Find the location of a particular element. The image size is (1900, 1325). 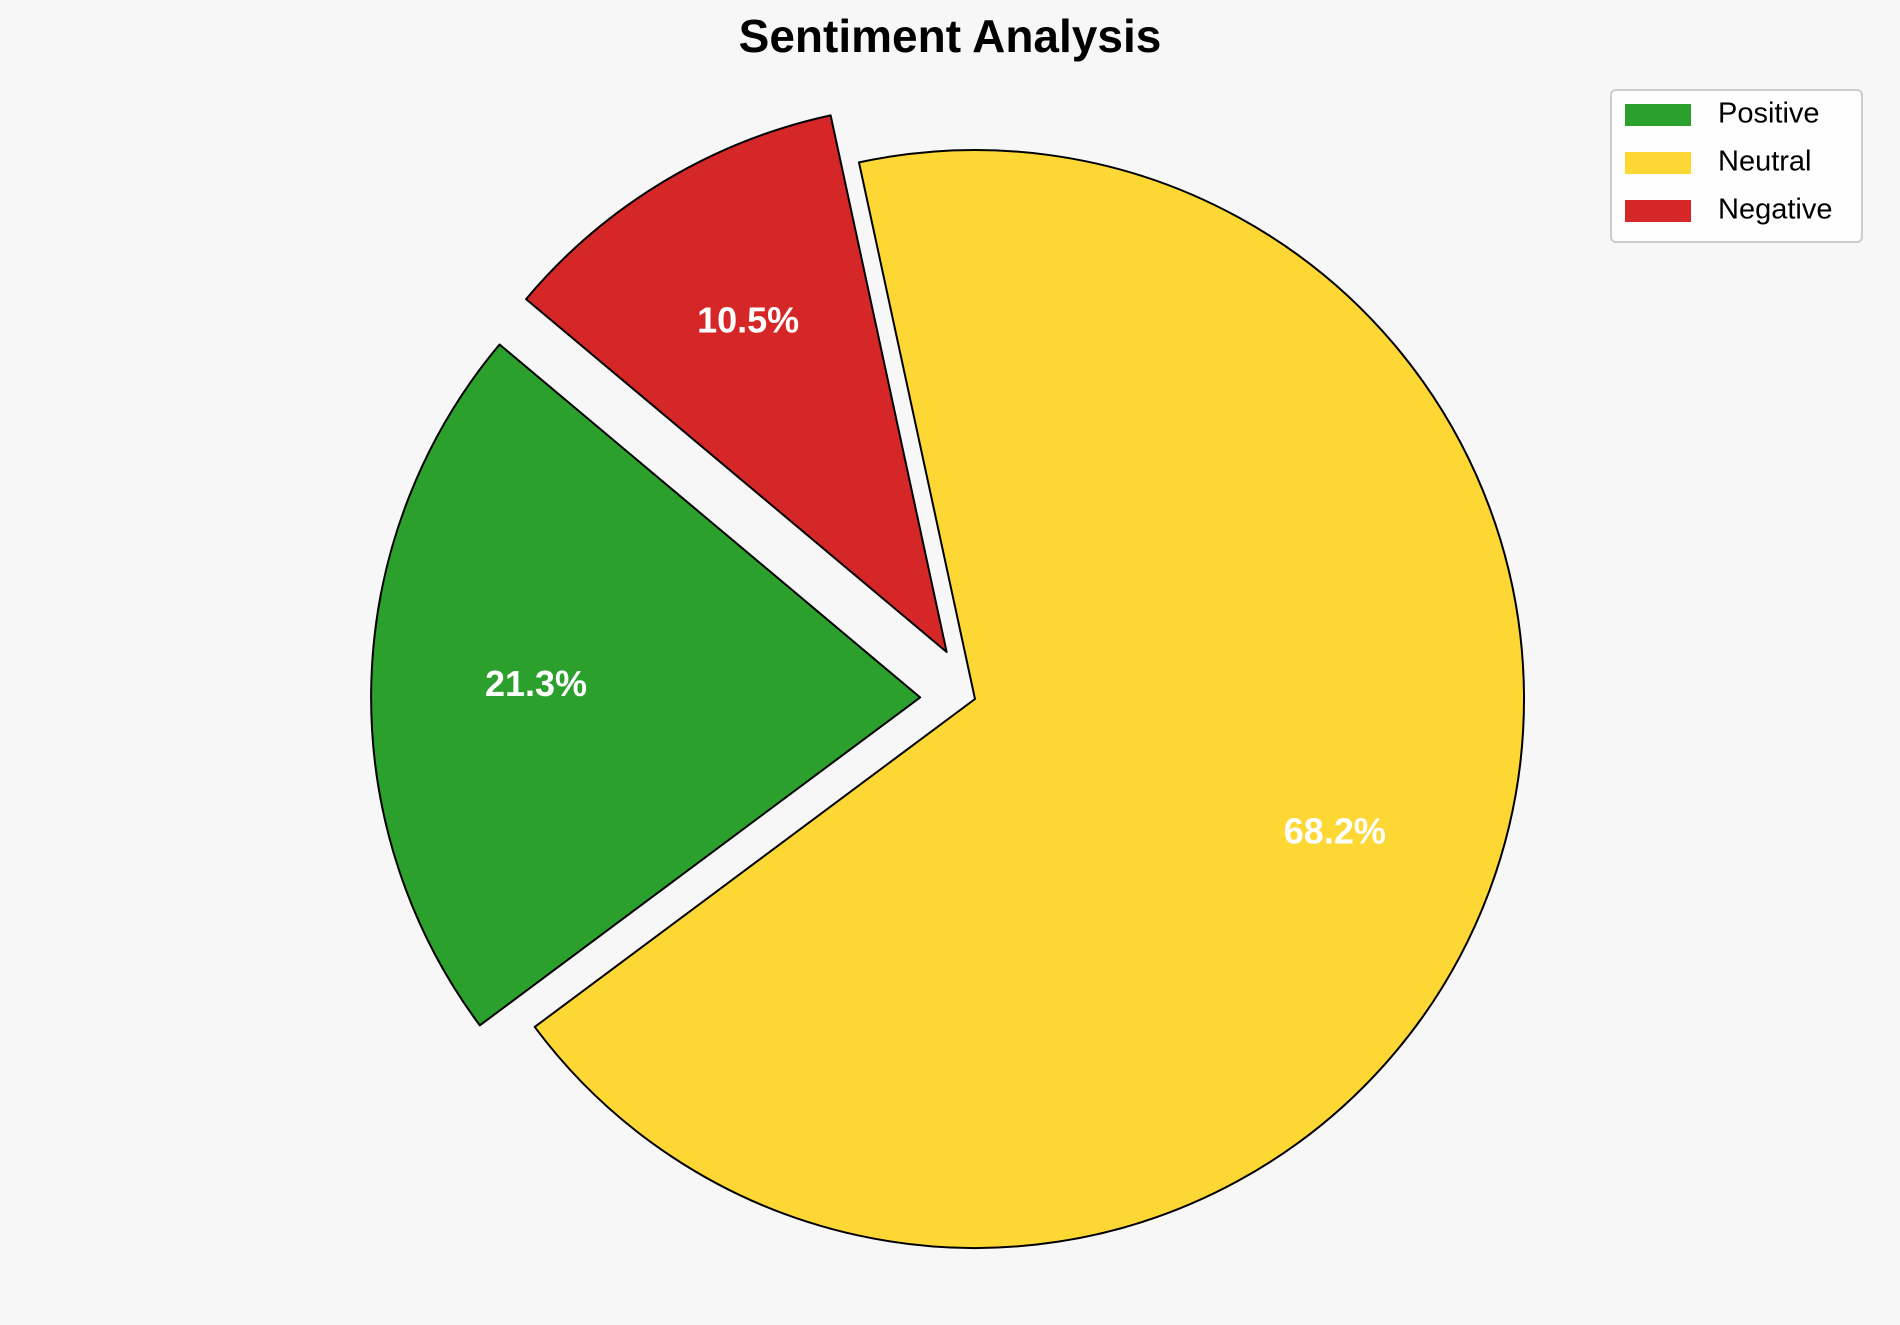

legend-label: Positive is located at coordinates (1769, 114).